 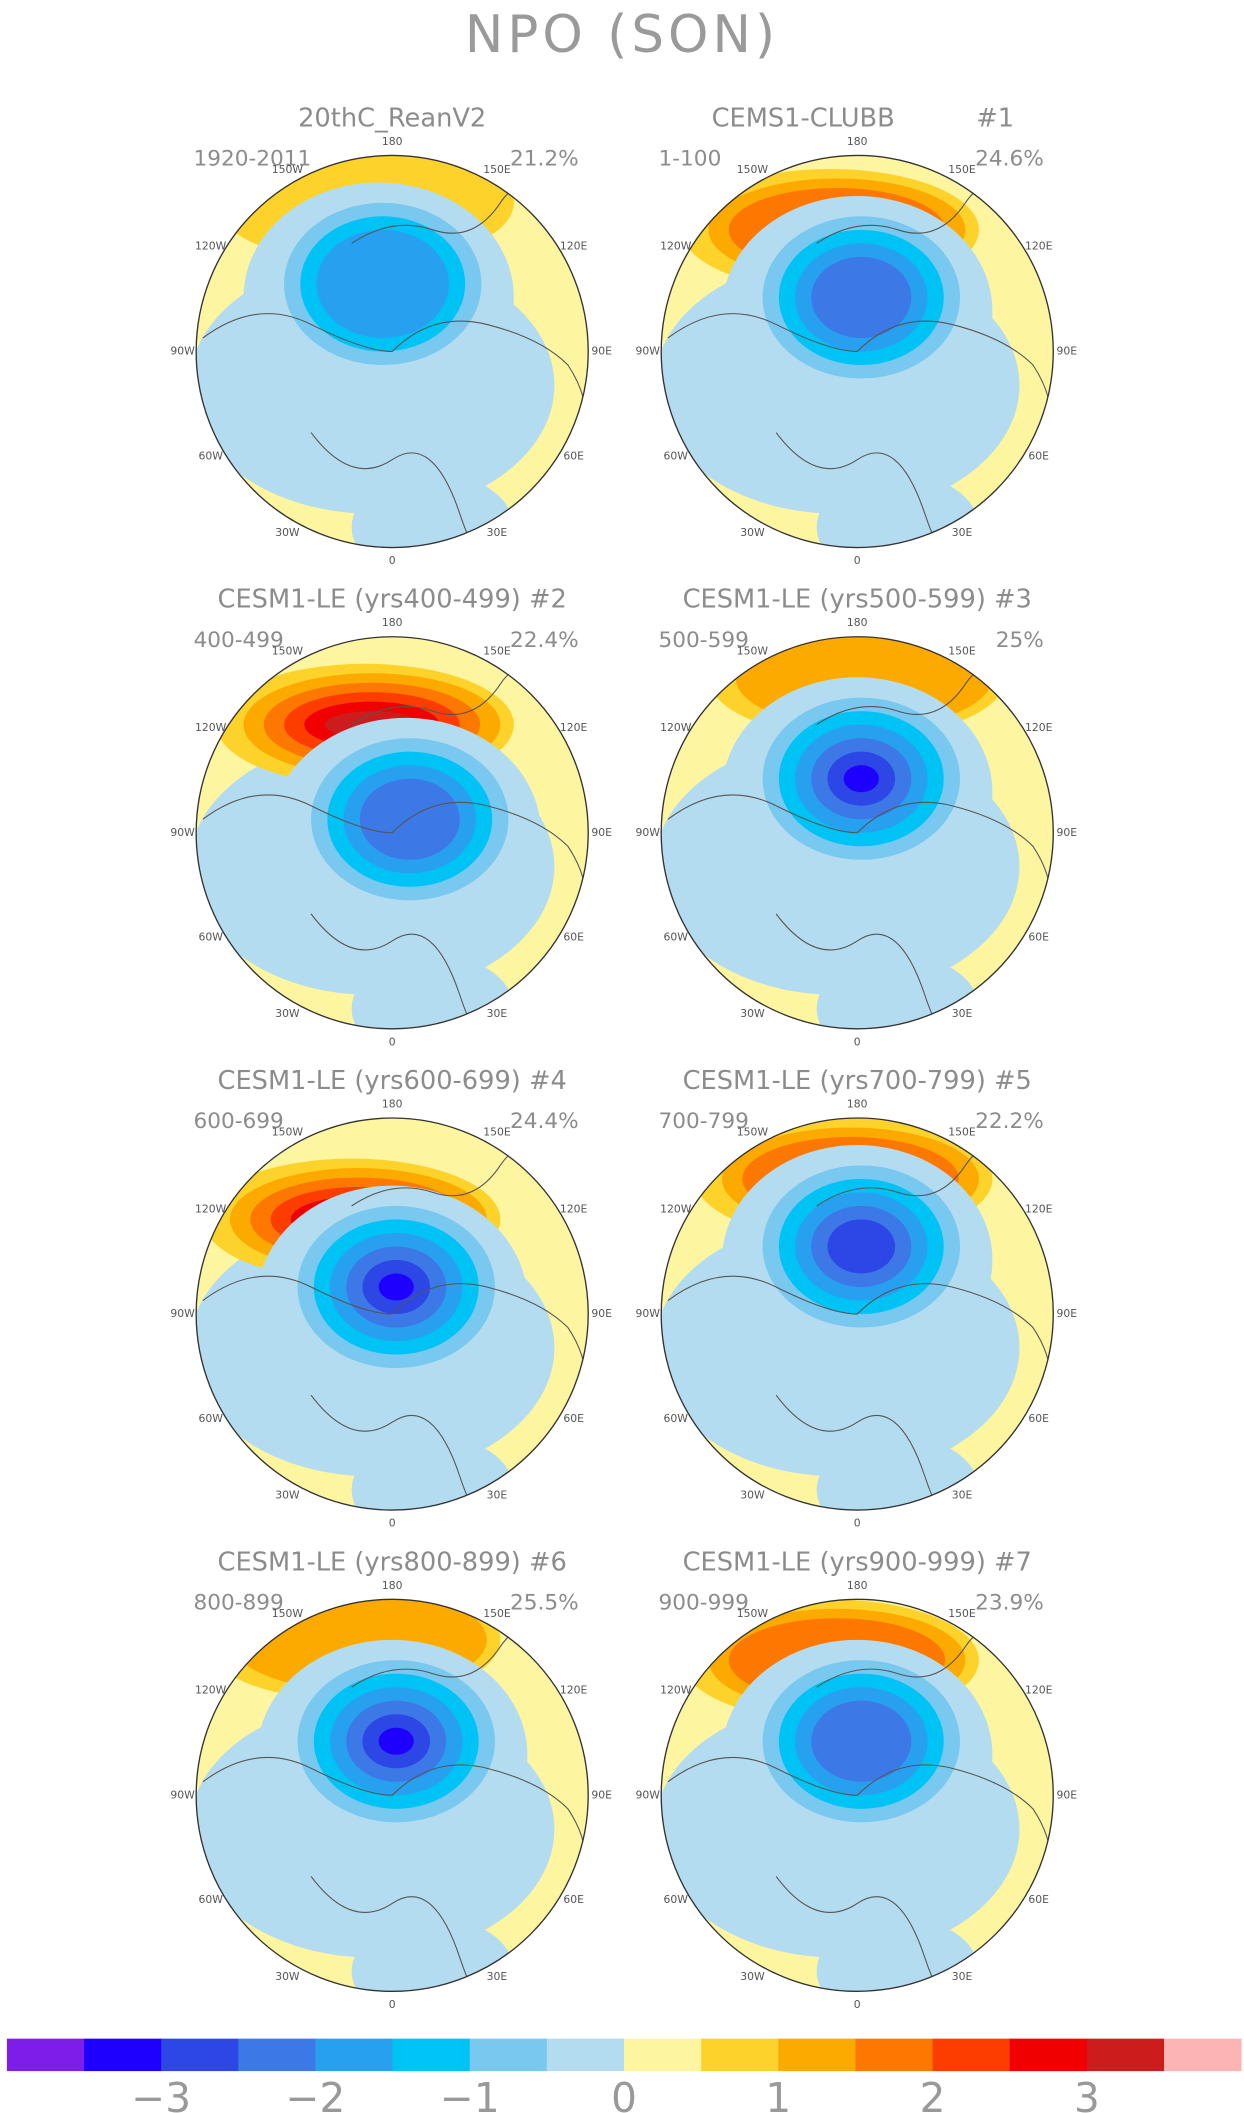 I want to click on panel-period: 1920-2011, so click(x=252, y=159).